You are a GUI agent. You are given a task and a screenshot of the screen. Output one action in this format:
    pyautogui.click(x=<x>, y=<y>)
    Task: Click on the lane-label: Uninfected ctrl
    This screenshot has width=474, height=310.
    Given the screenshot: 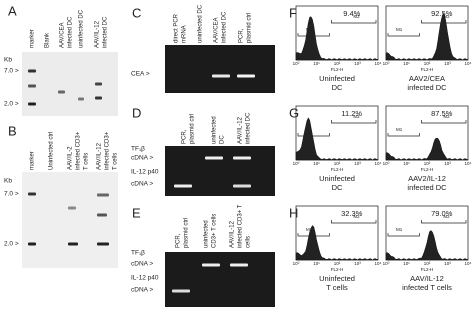 What is the action you would take?
    pyautogui.click(x=52, y=151)
    